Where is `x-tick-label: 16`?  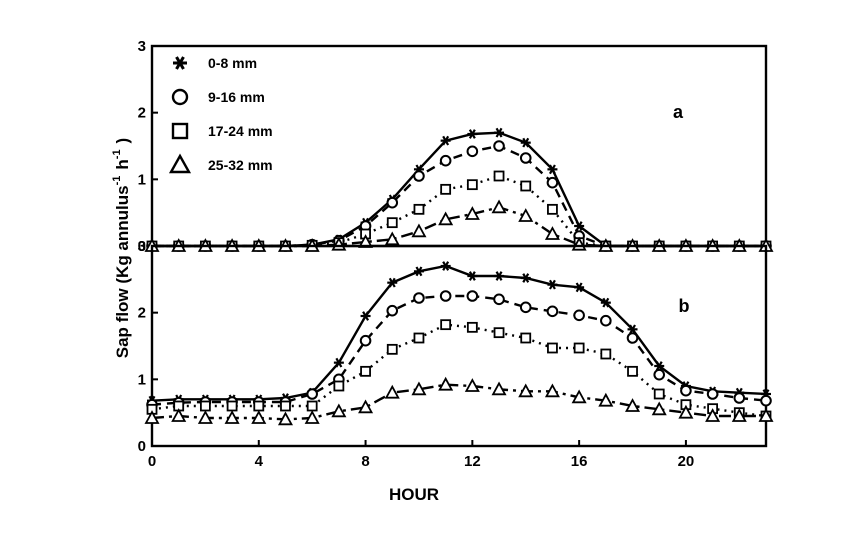
x-tick-label: 16 is located at coordinates (579, 461).